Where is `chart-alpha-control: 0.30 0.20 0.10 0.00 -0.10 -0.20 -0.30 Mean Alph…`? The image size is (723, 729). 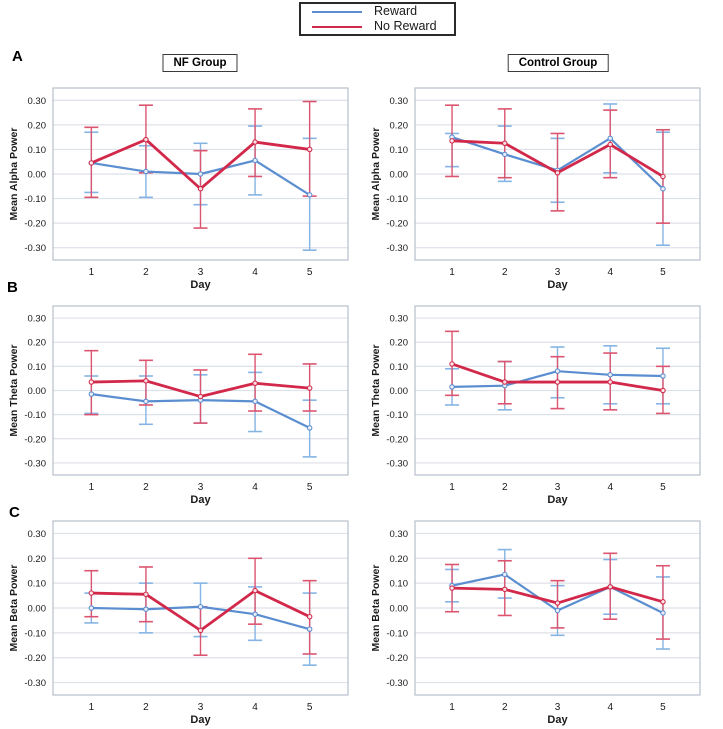 chart-alpha-control: 0.30 0.20 0.10 0.00 -0.10 -0.20 -0.30 Mean Alph… is located at coordinates (535, 189).